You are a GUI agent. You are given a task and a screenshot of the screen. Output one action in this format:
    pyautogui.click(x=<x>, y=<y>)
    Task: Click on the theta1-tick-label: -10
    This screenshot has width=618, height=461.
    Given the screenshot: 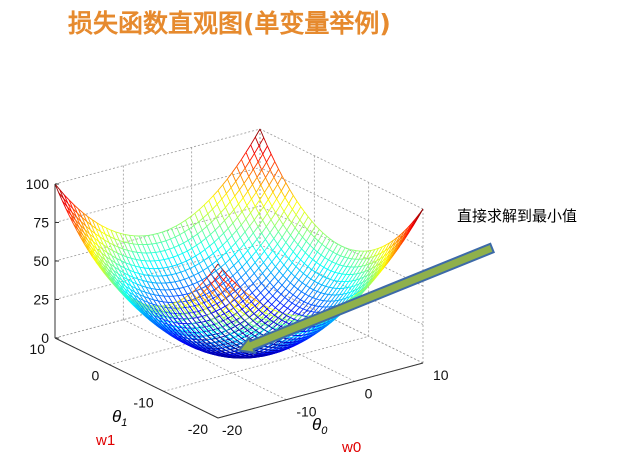 What is the action you would take?
    pyautogui.click(x=143, y=402)
    